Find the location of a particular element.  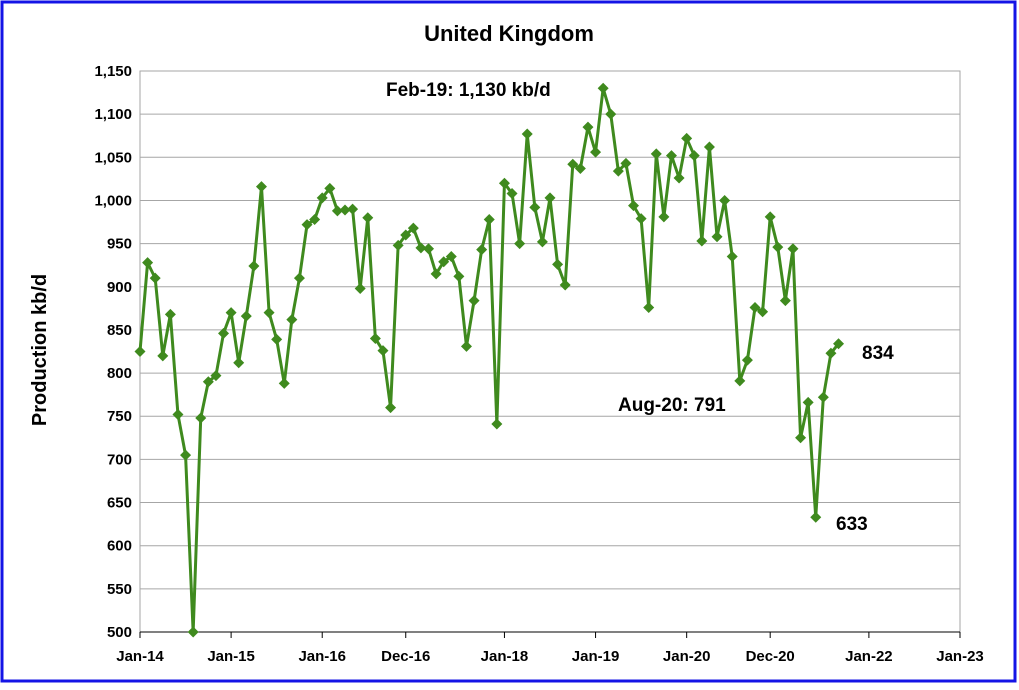

annotation: 633 is located at coordinates (852, 524).